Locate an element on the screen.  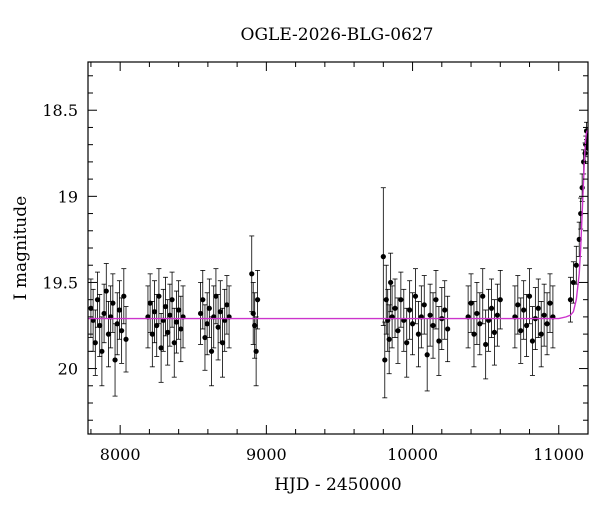
y-tick-label: 20 is located at coordinates (68, 369).